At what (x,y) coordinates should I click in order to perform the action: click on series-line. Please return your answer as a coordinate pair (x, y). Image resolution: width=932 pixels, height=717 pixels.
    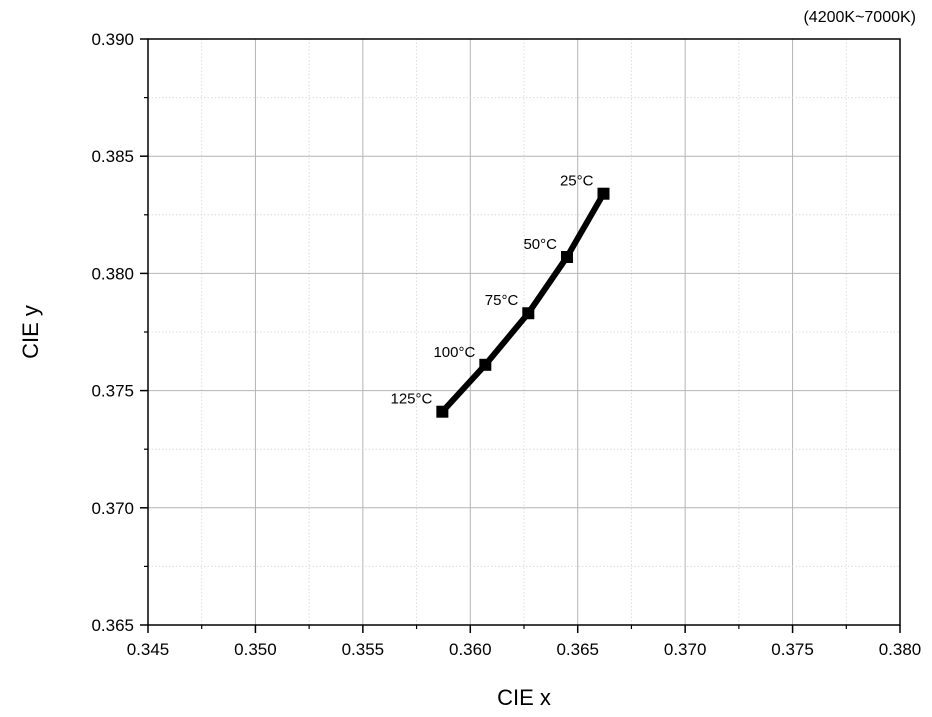
    Looking at the image, I should click on (523, 302).